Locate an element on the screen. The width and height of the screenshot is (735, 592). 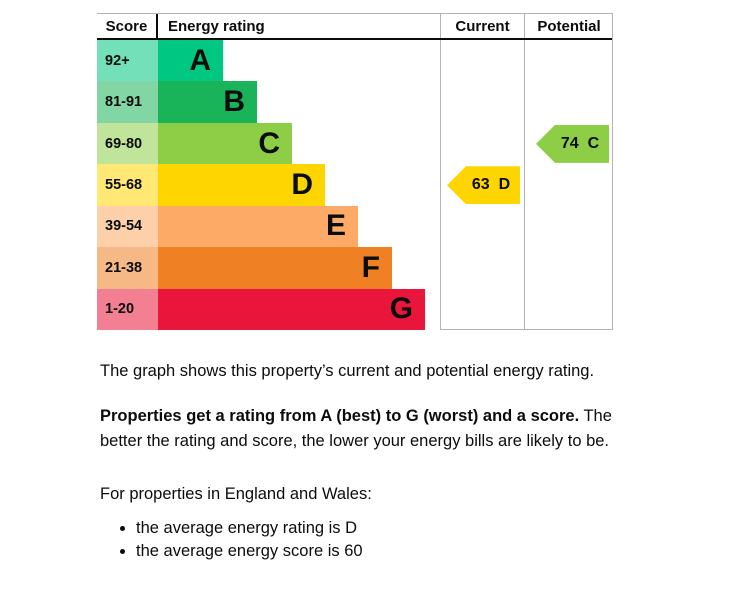
current-score-value: 63 is located at coordinates (480, 185).